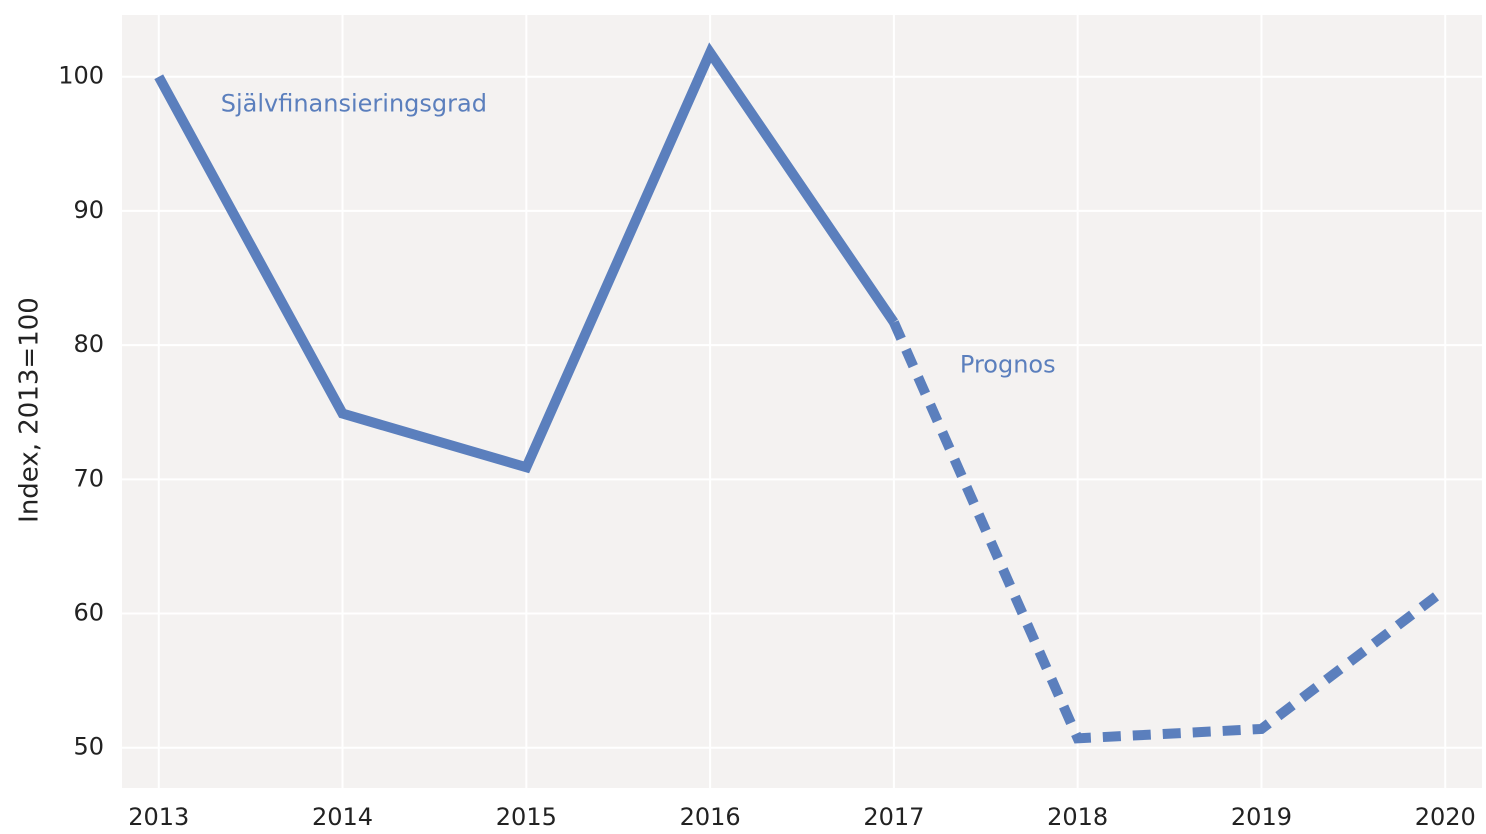 The width and height of the screenshot is (1486, 834). What do you see at coordinates (342, 817) in the screenshot?
I see `x-tick-label: 2014` at bounding box center [342, 817].